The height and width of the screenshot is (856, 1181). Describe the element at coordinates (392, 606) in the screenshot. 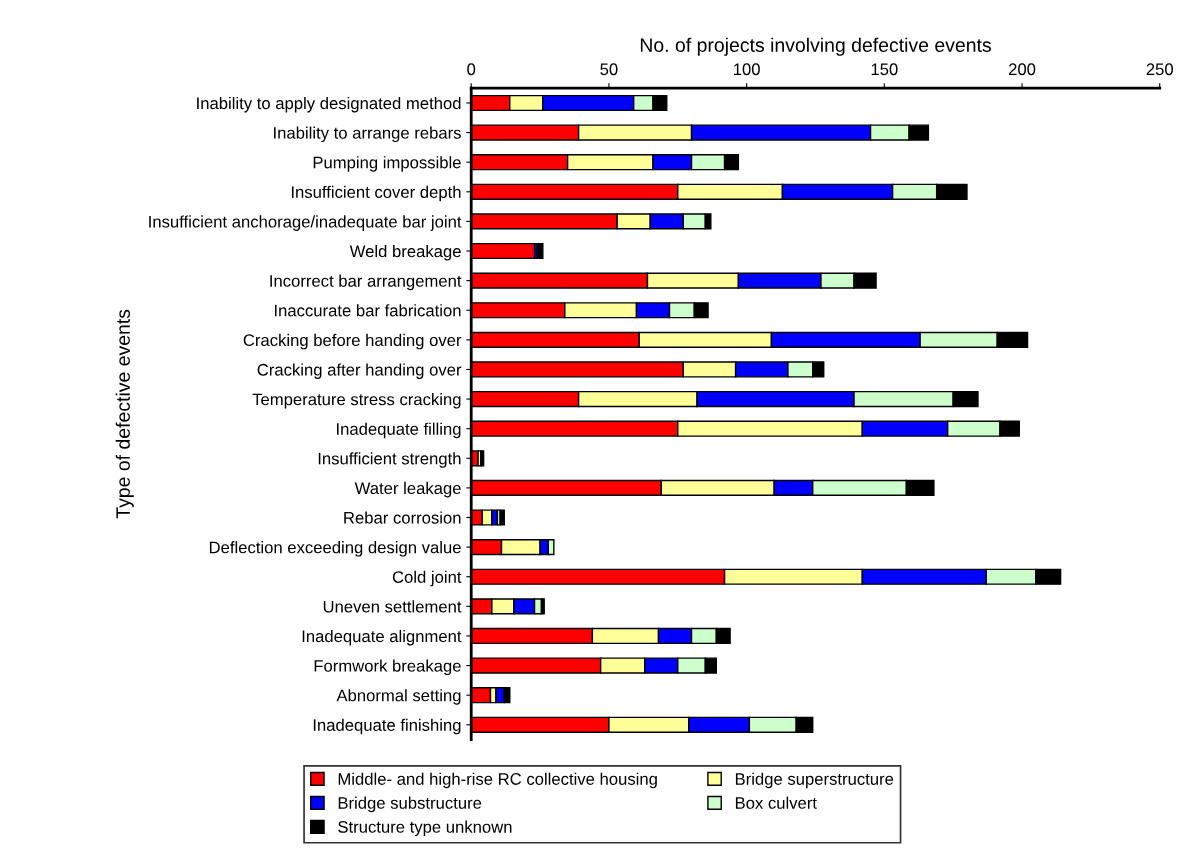

I see `y-tick-label: Uneven settlement` at that location.